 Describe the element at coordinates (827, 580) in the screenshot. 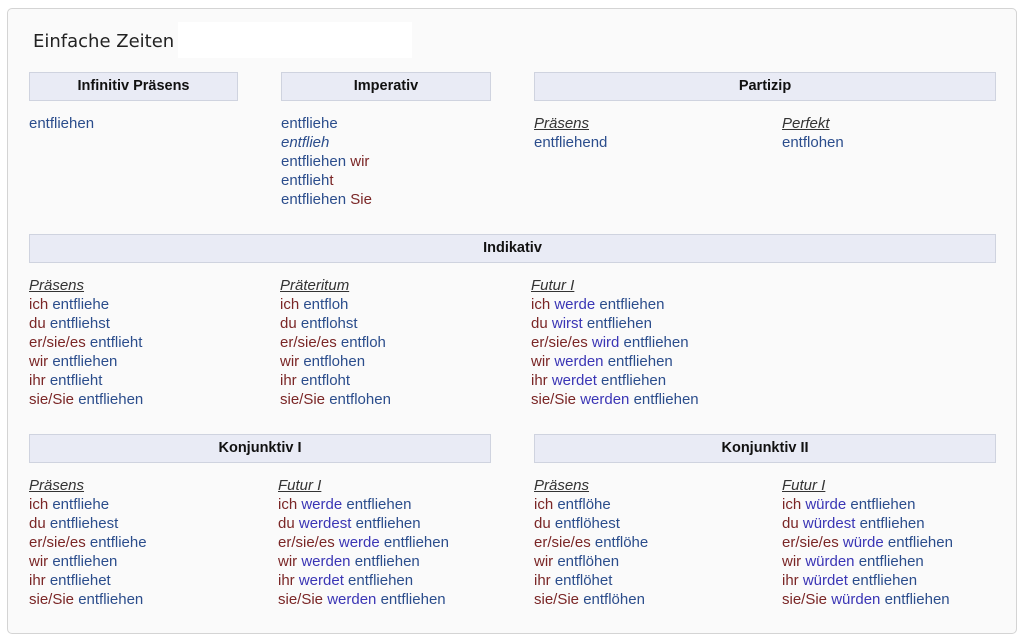

I see `auxiliary-verb: würdet` at that location.